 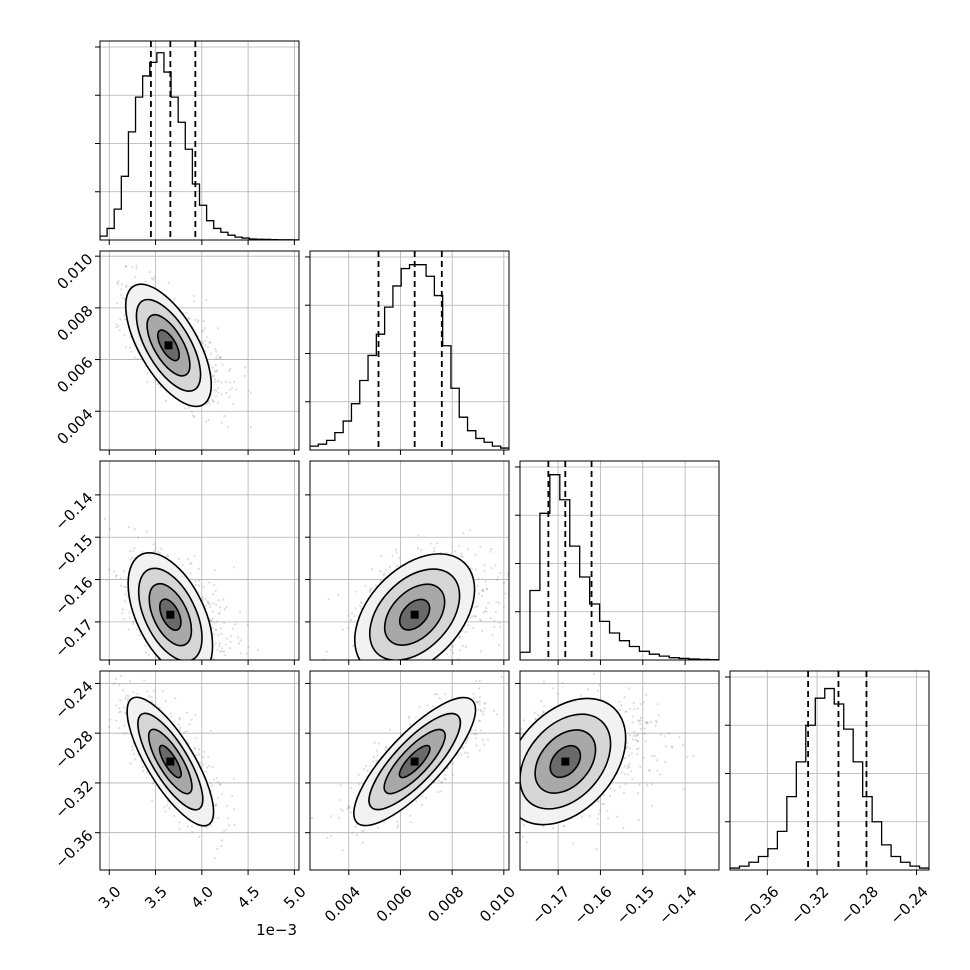 I want to click on panel-0-2: −0.17−0.16−0.15−0.14, so click(x=175, y=567).